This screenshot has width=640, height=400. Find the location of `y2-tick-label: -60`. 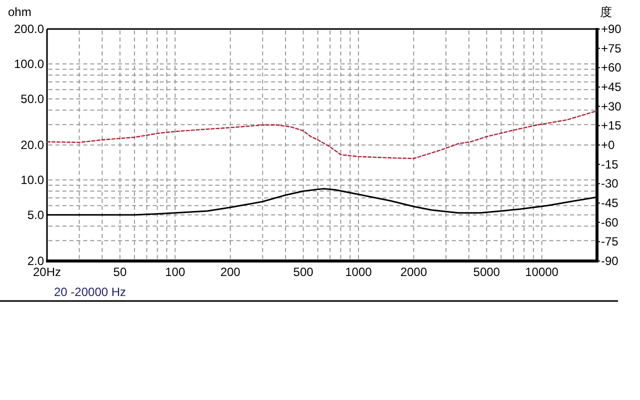

y2-tick-label: -60 is located at coordinates (610, 222).